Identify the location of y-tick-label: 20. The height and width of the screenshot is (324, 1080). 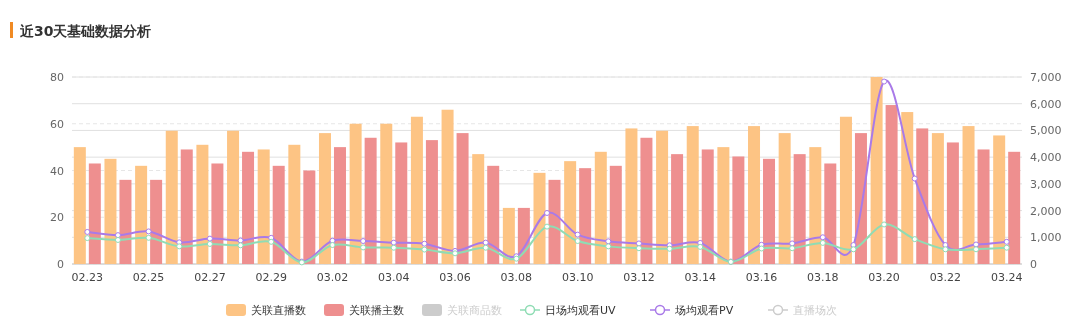
(57, 218).